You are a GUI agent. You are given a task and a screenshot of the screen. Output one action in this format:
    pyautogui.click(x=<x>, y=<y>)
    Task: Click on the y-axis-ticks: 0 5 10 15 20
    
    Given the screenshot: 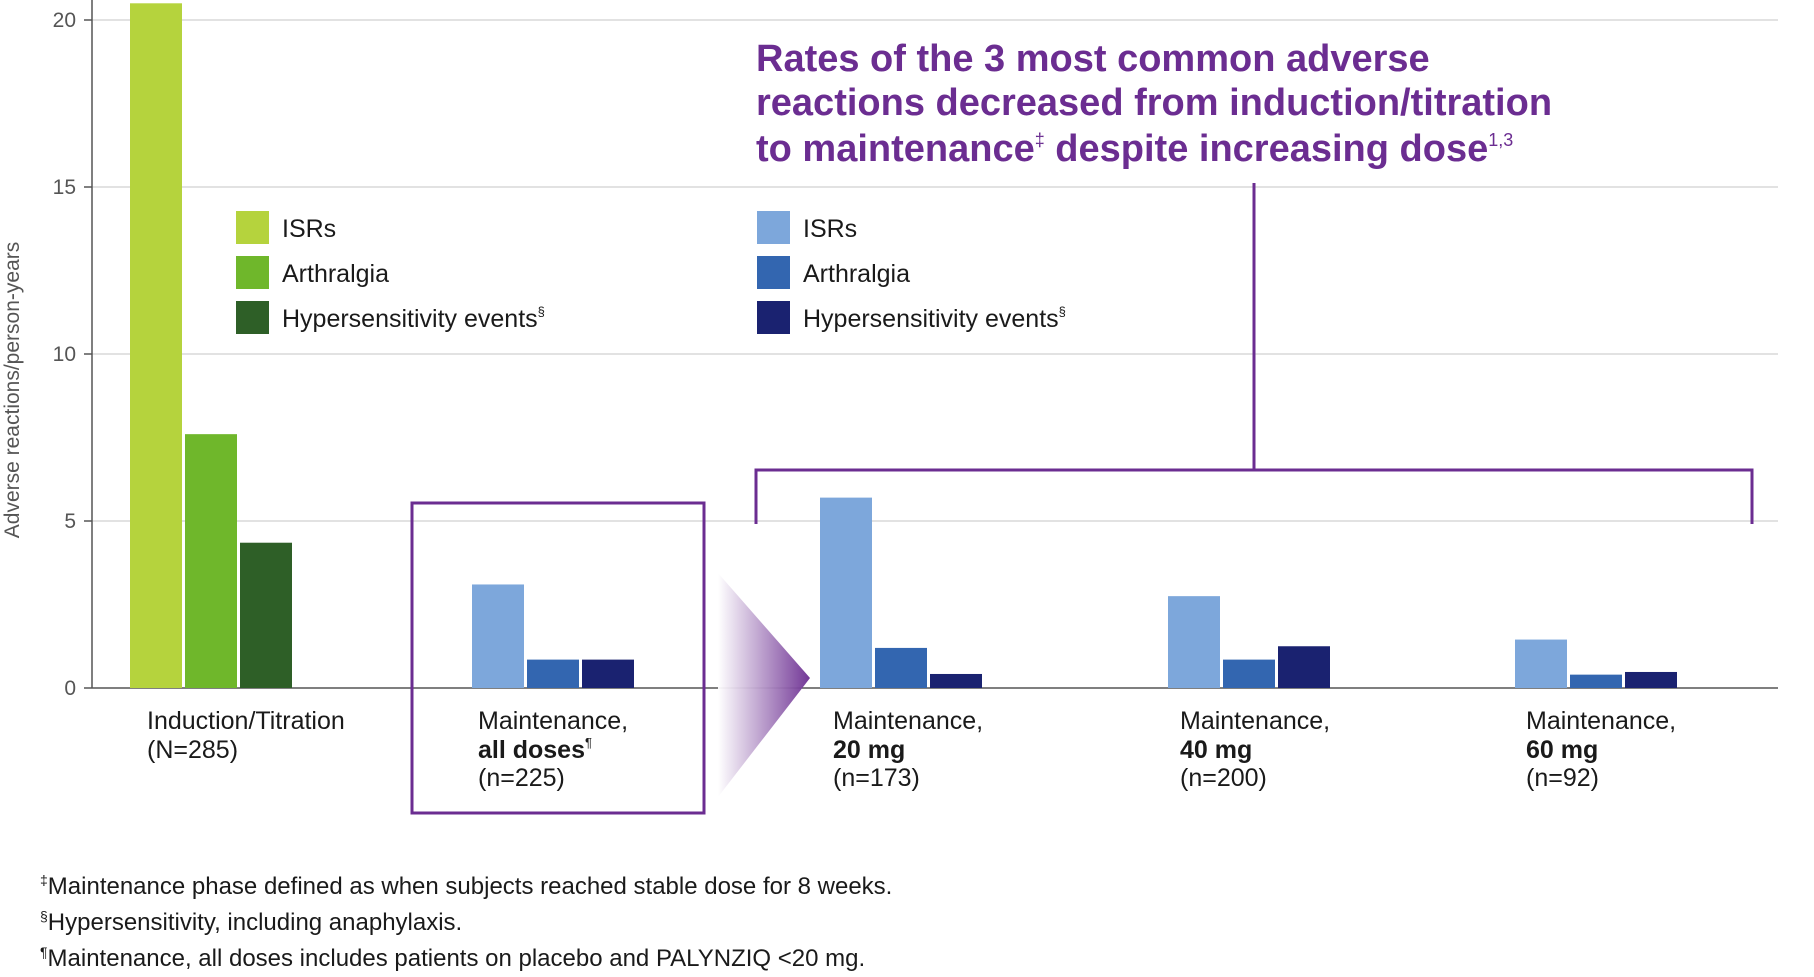 What is the action you would take?
    pyautogui.click(x=72, y=354)
    